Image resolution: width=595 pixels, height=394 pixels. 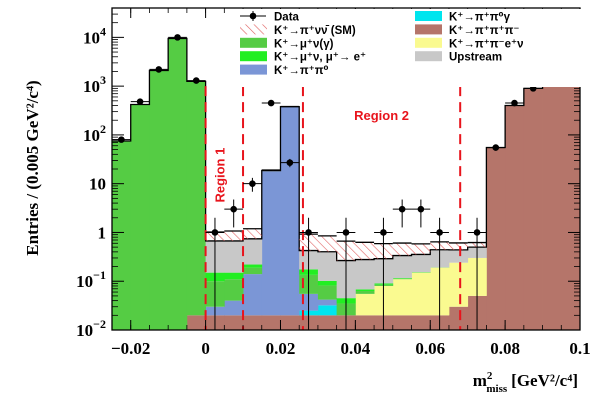 I want to click on y-tick-label: 1, so click(x=102, y=232).